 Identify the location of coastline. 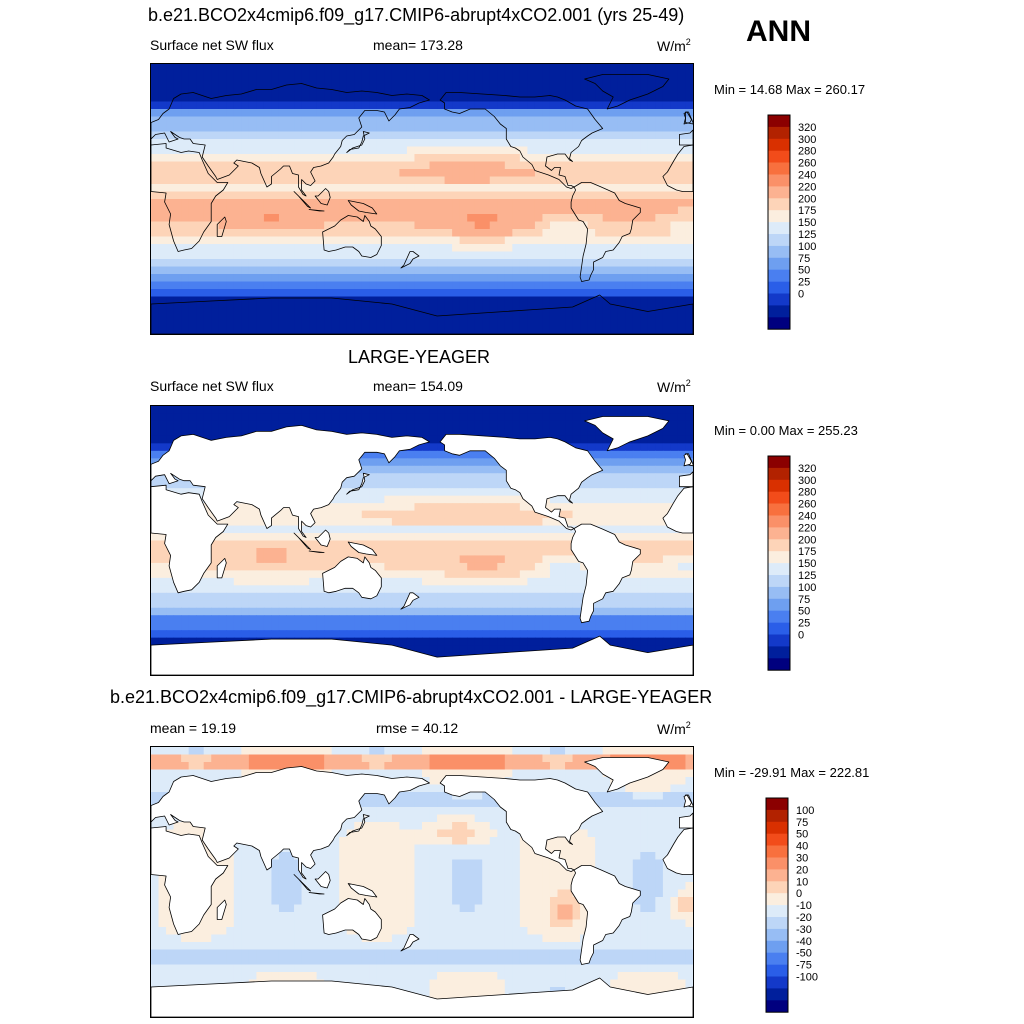
(302, 200).